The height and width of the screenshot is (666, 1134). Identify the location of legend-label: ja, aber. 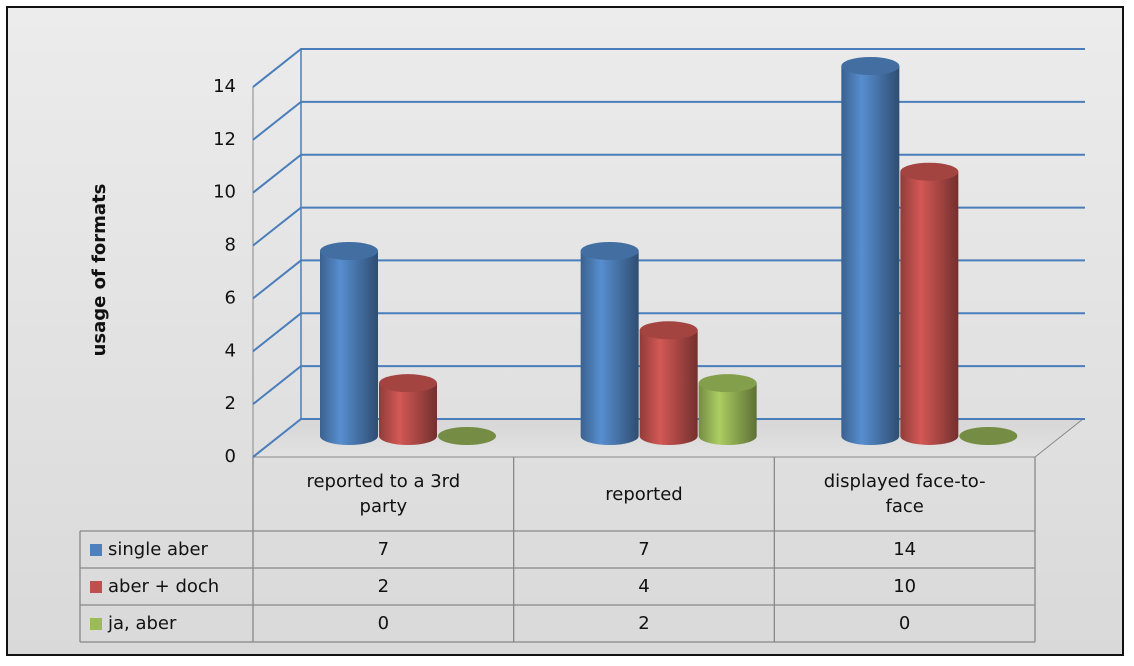
(142, 623).